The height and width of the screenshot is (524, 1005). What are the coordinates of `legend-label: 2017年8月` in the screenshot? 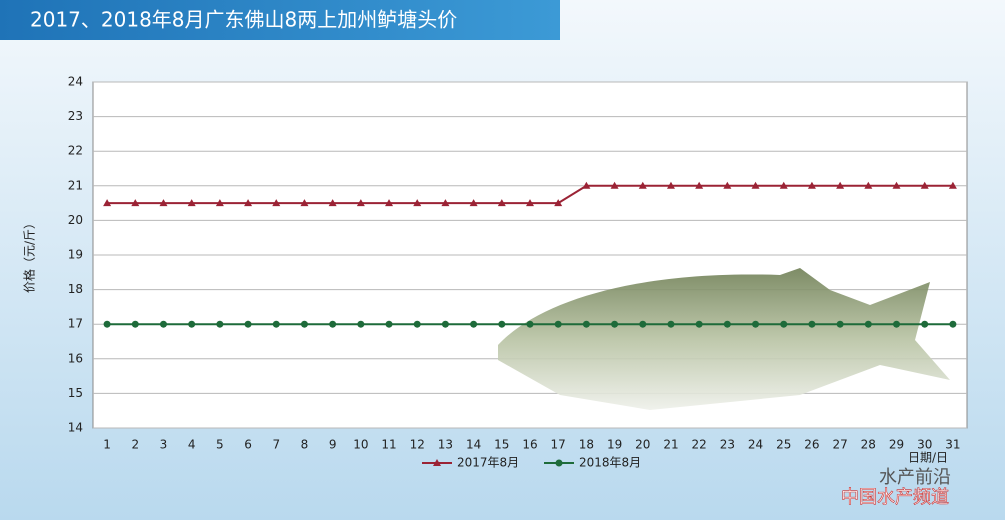 It's located at (488, 463).